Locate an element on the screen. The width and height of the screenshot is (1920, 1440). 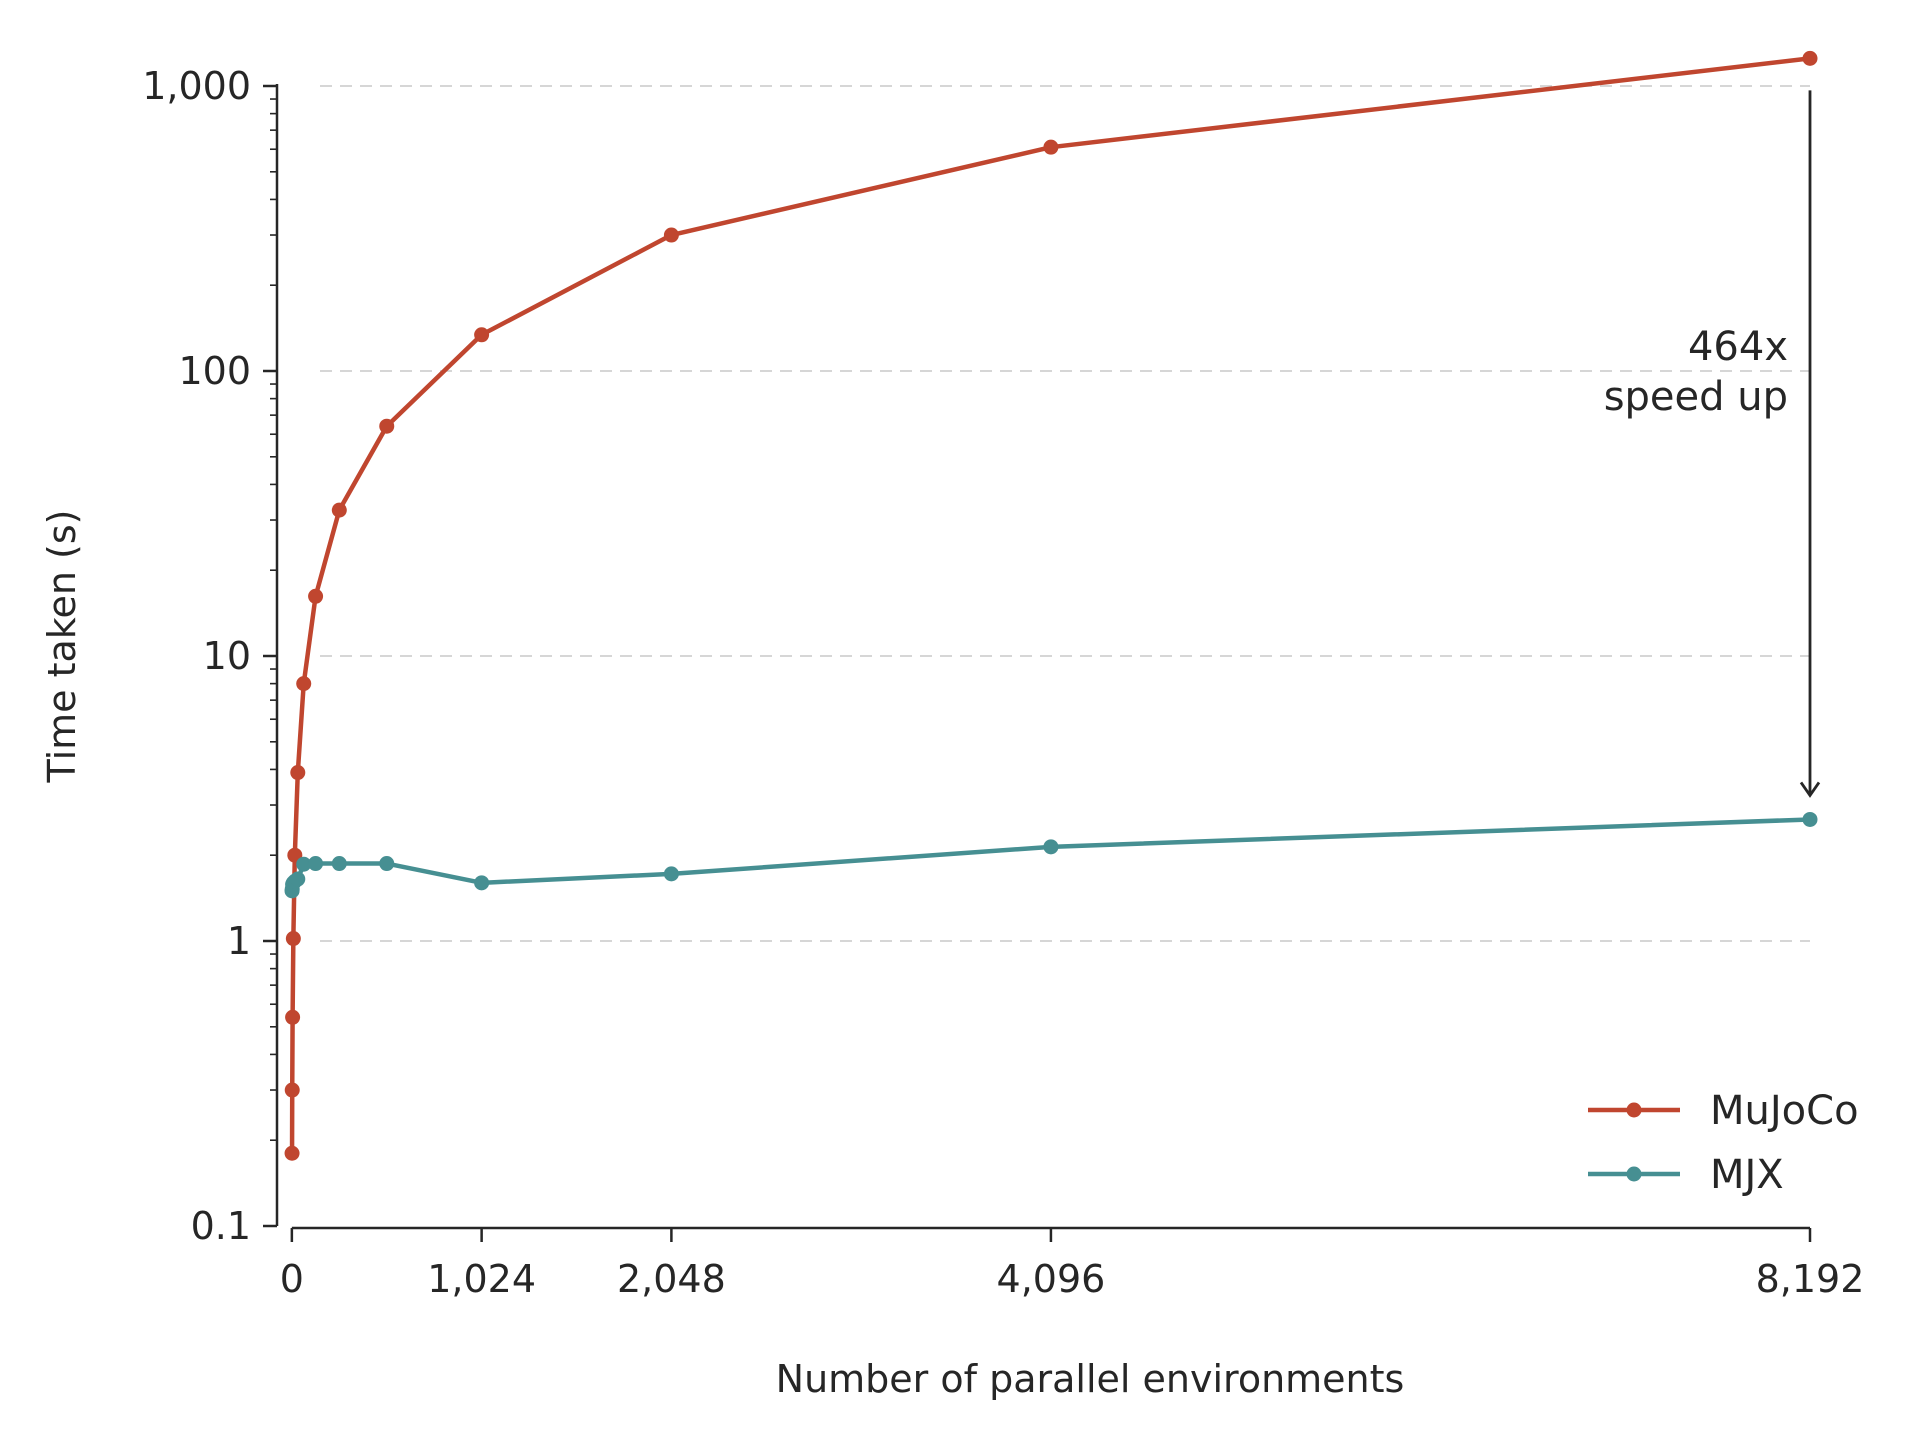
y-tick-label: 1,000 is located at coordinates (196, 86).